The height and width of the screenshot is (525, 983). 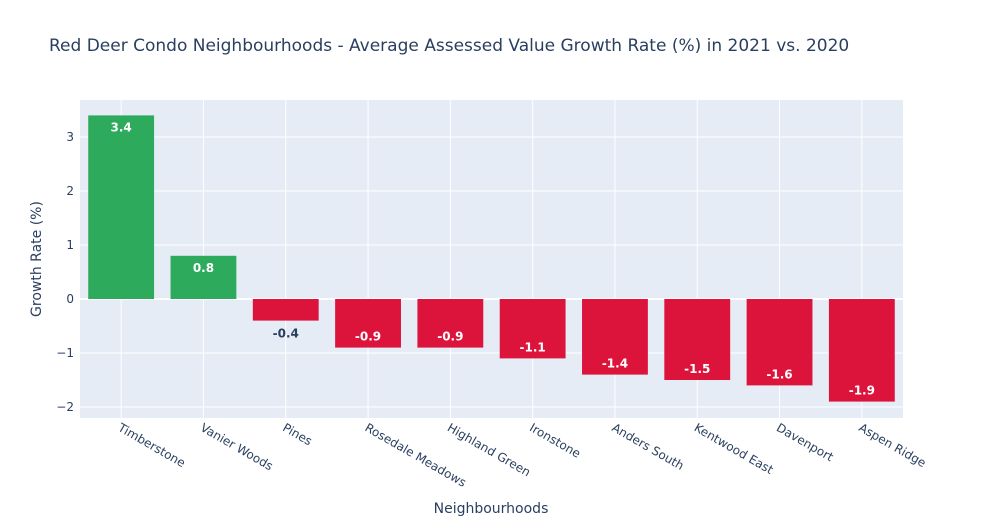 What do you see at coordinates (862, 391) in the screenshot?
I see `bar-value-label: -1.9` at bounding box center [862, 391].